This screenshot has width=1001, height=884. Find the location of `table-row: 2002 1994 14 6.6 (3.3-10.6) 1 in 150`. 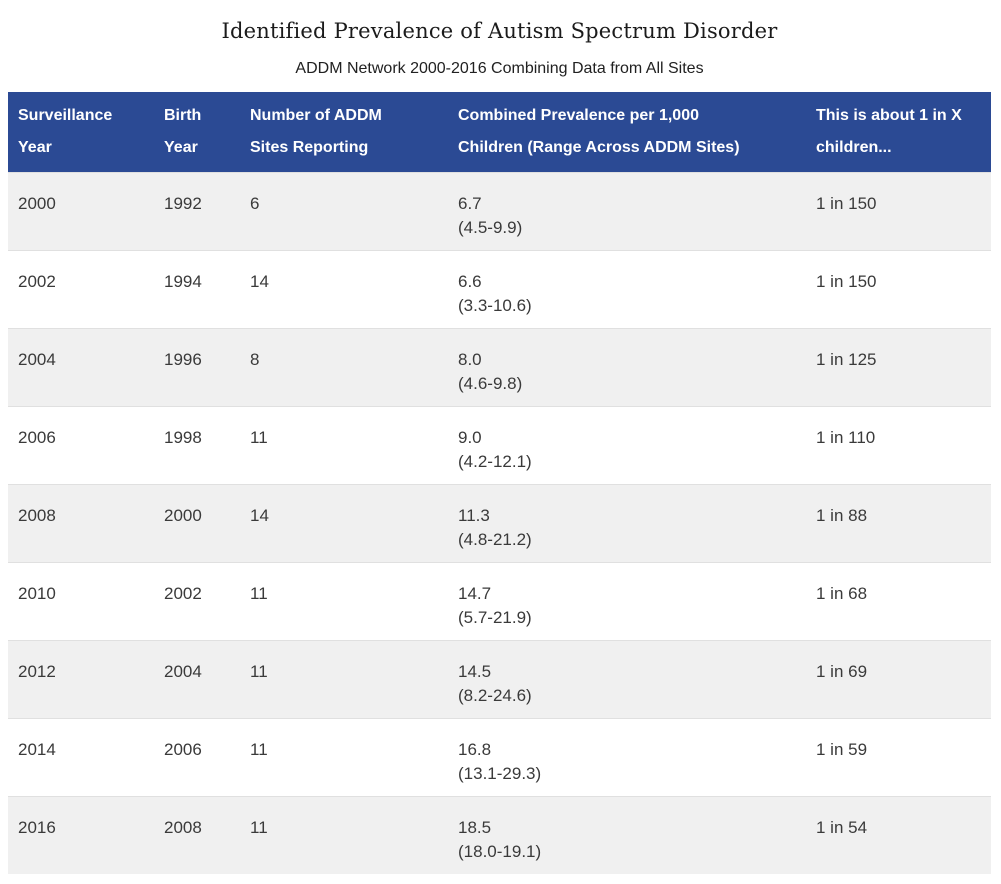

table-row: 2002 1994 14 6.6 (3.3-10.6) 1 in 150 is located at coordinates (499, 289).